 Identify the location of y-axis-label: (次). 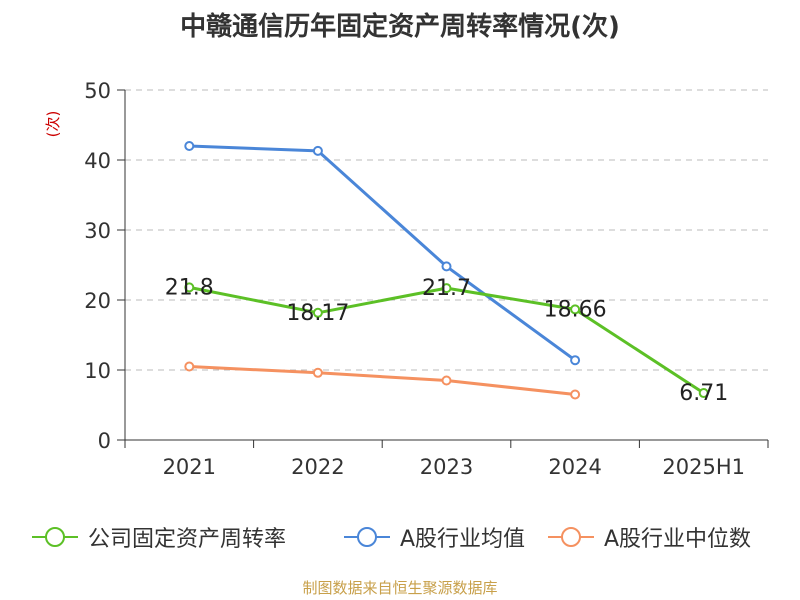
(53, 124).